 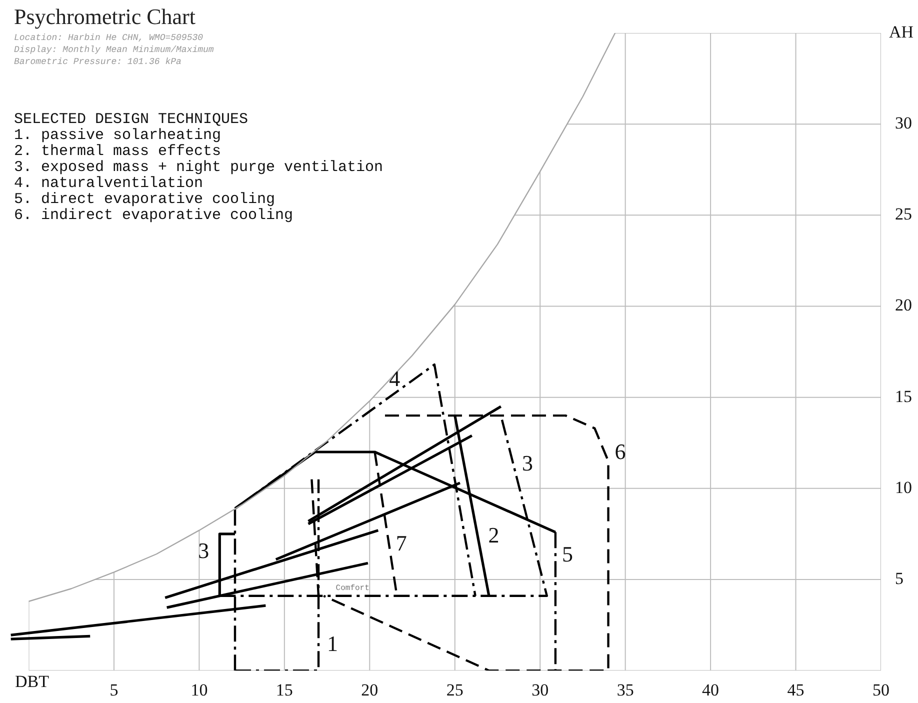 I want to click on annotation: 3. exposed mass + night purge ventilation, so click(x=199, y=167).